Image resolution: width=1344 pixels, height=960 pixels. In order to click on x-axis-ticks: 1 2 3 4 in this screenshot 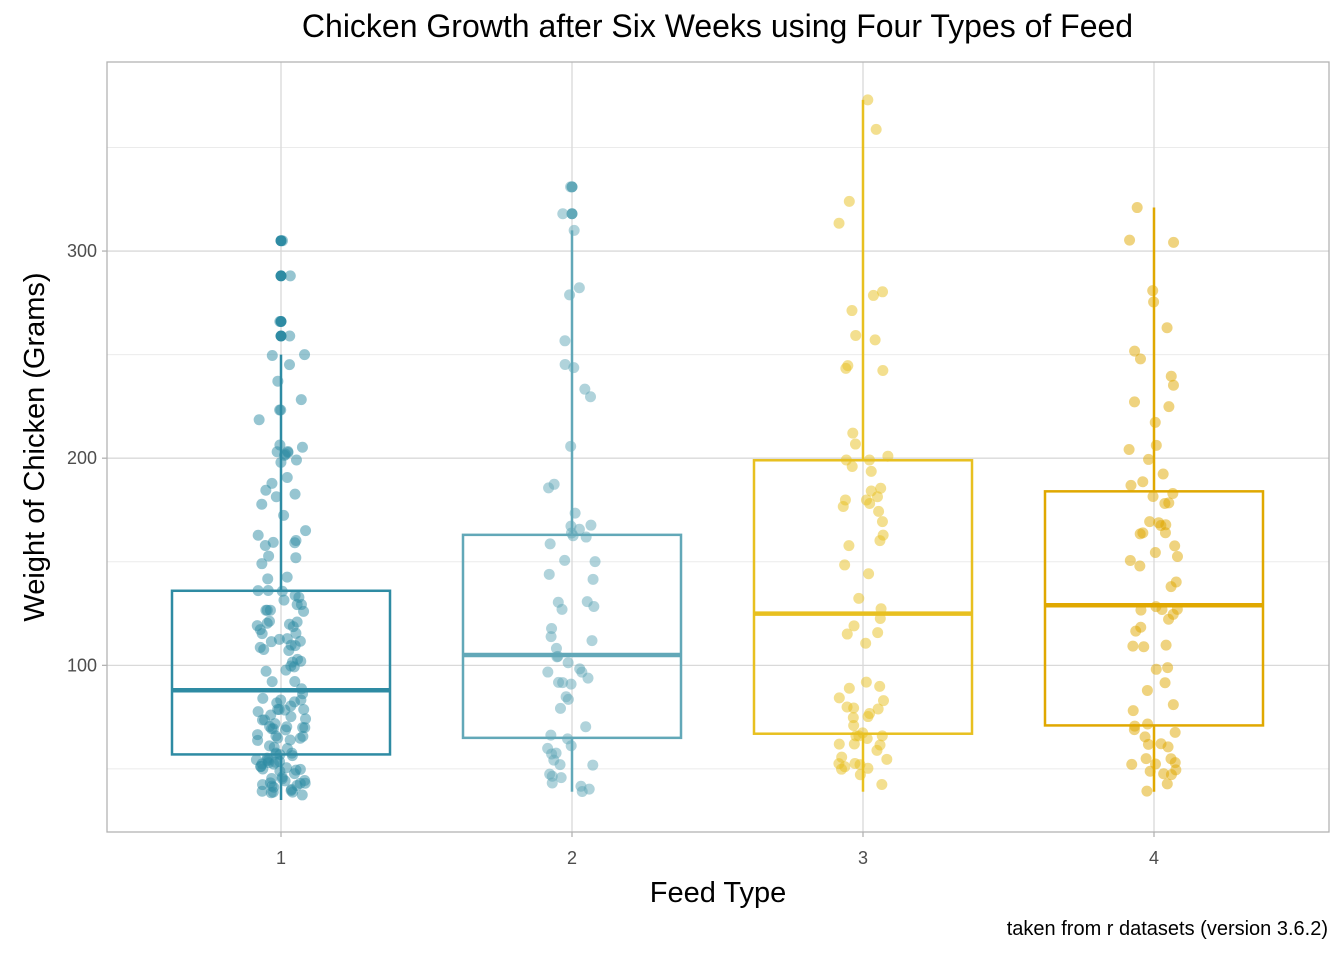, I will do `click(717, 850)`.